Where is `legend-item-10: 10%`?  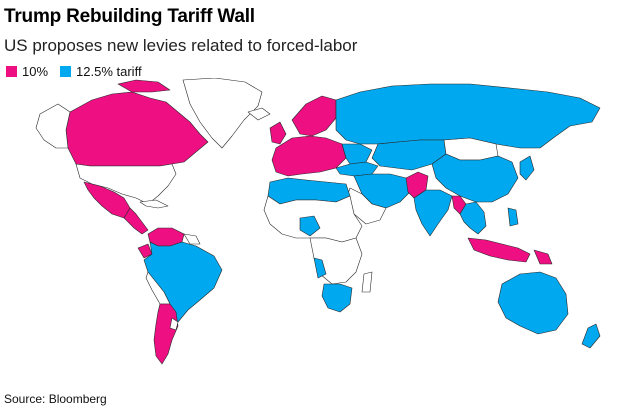 legend-item-10: 10% is located at coordinates (27, 71).